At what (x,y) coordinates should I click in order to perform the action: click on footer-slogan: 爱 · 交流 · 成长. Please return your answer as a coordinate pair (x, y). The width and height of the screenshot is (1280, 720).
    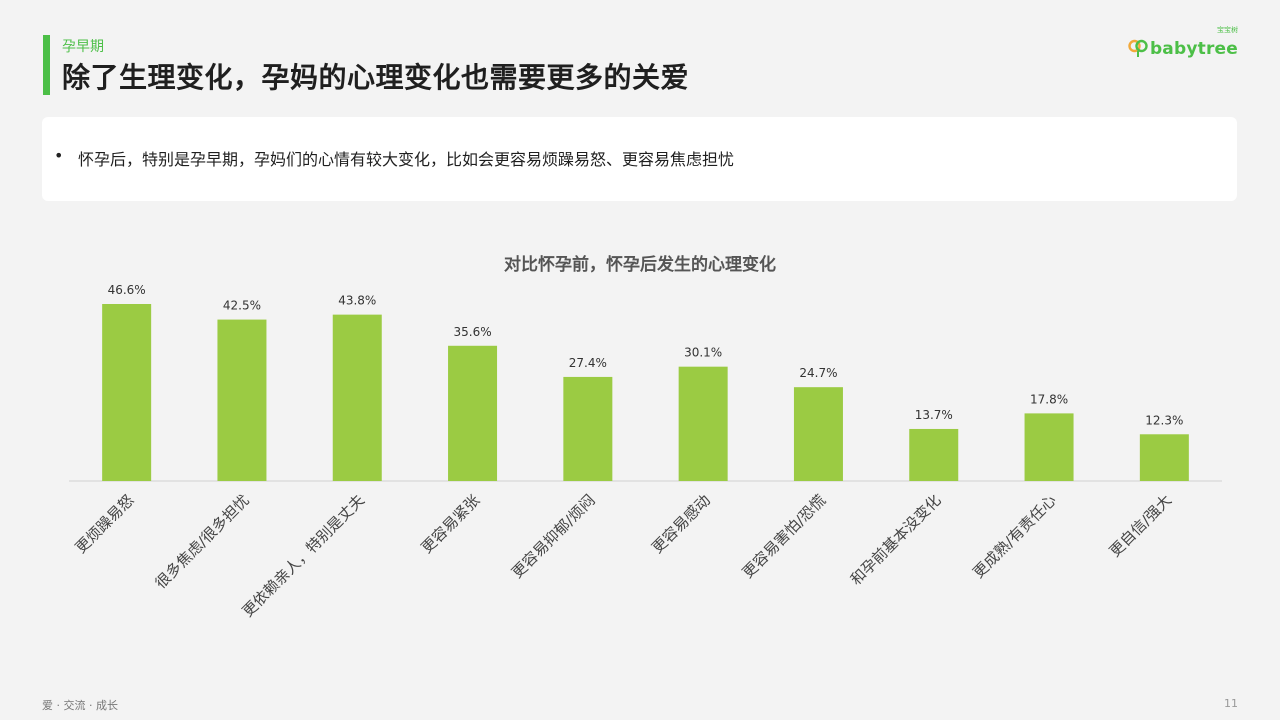
    Looking at the image, I should click on (80, 705).